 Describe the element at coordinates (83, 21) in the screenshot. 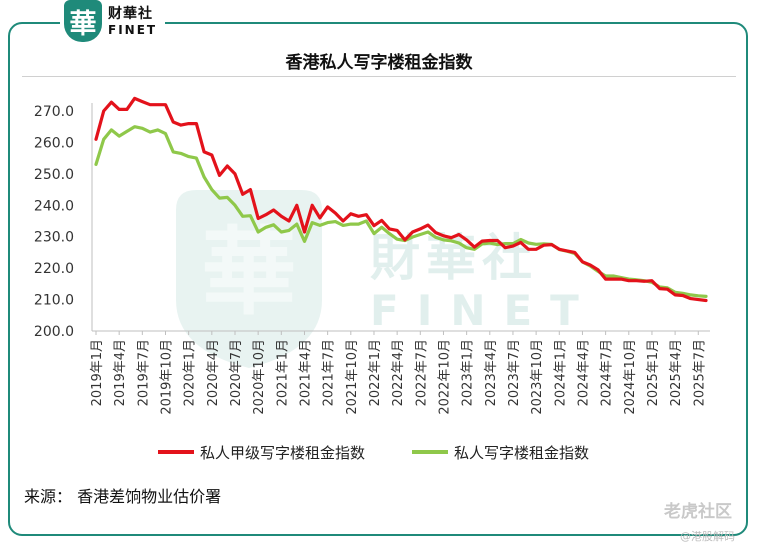

I see `logo-badge: 華` at that location.